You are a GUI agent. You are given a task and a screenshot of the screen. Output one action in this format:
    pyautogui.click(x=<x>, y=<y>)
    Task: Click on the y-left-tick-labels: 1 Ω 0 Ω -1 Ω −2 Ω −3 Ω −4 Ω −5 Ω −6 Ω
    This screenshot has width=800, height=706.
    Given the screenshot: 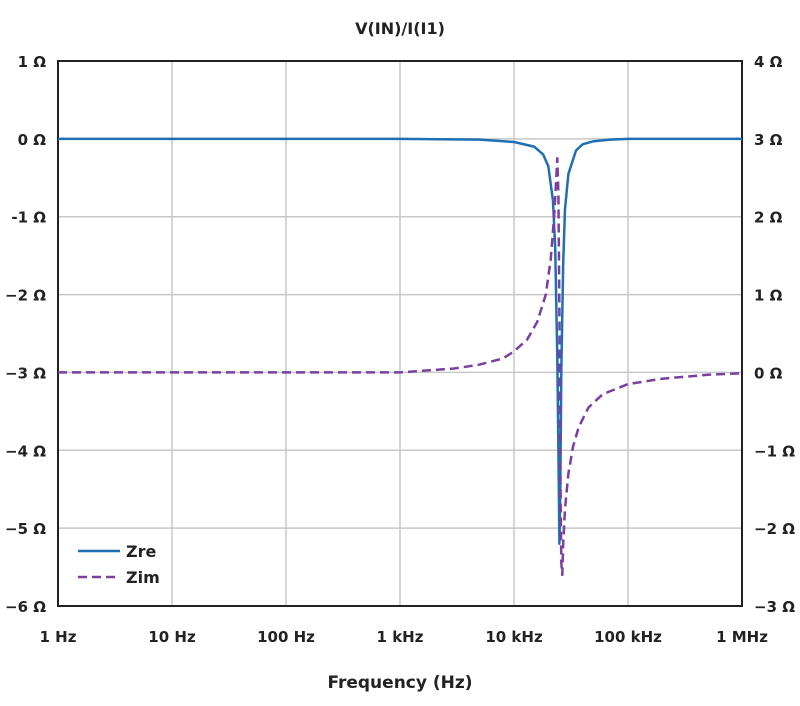 What is the action you would take?
    pyautogui.click(x=25, y=334)
    